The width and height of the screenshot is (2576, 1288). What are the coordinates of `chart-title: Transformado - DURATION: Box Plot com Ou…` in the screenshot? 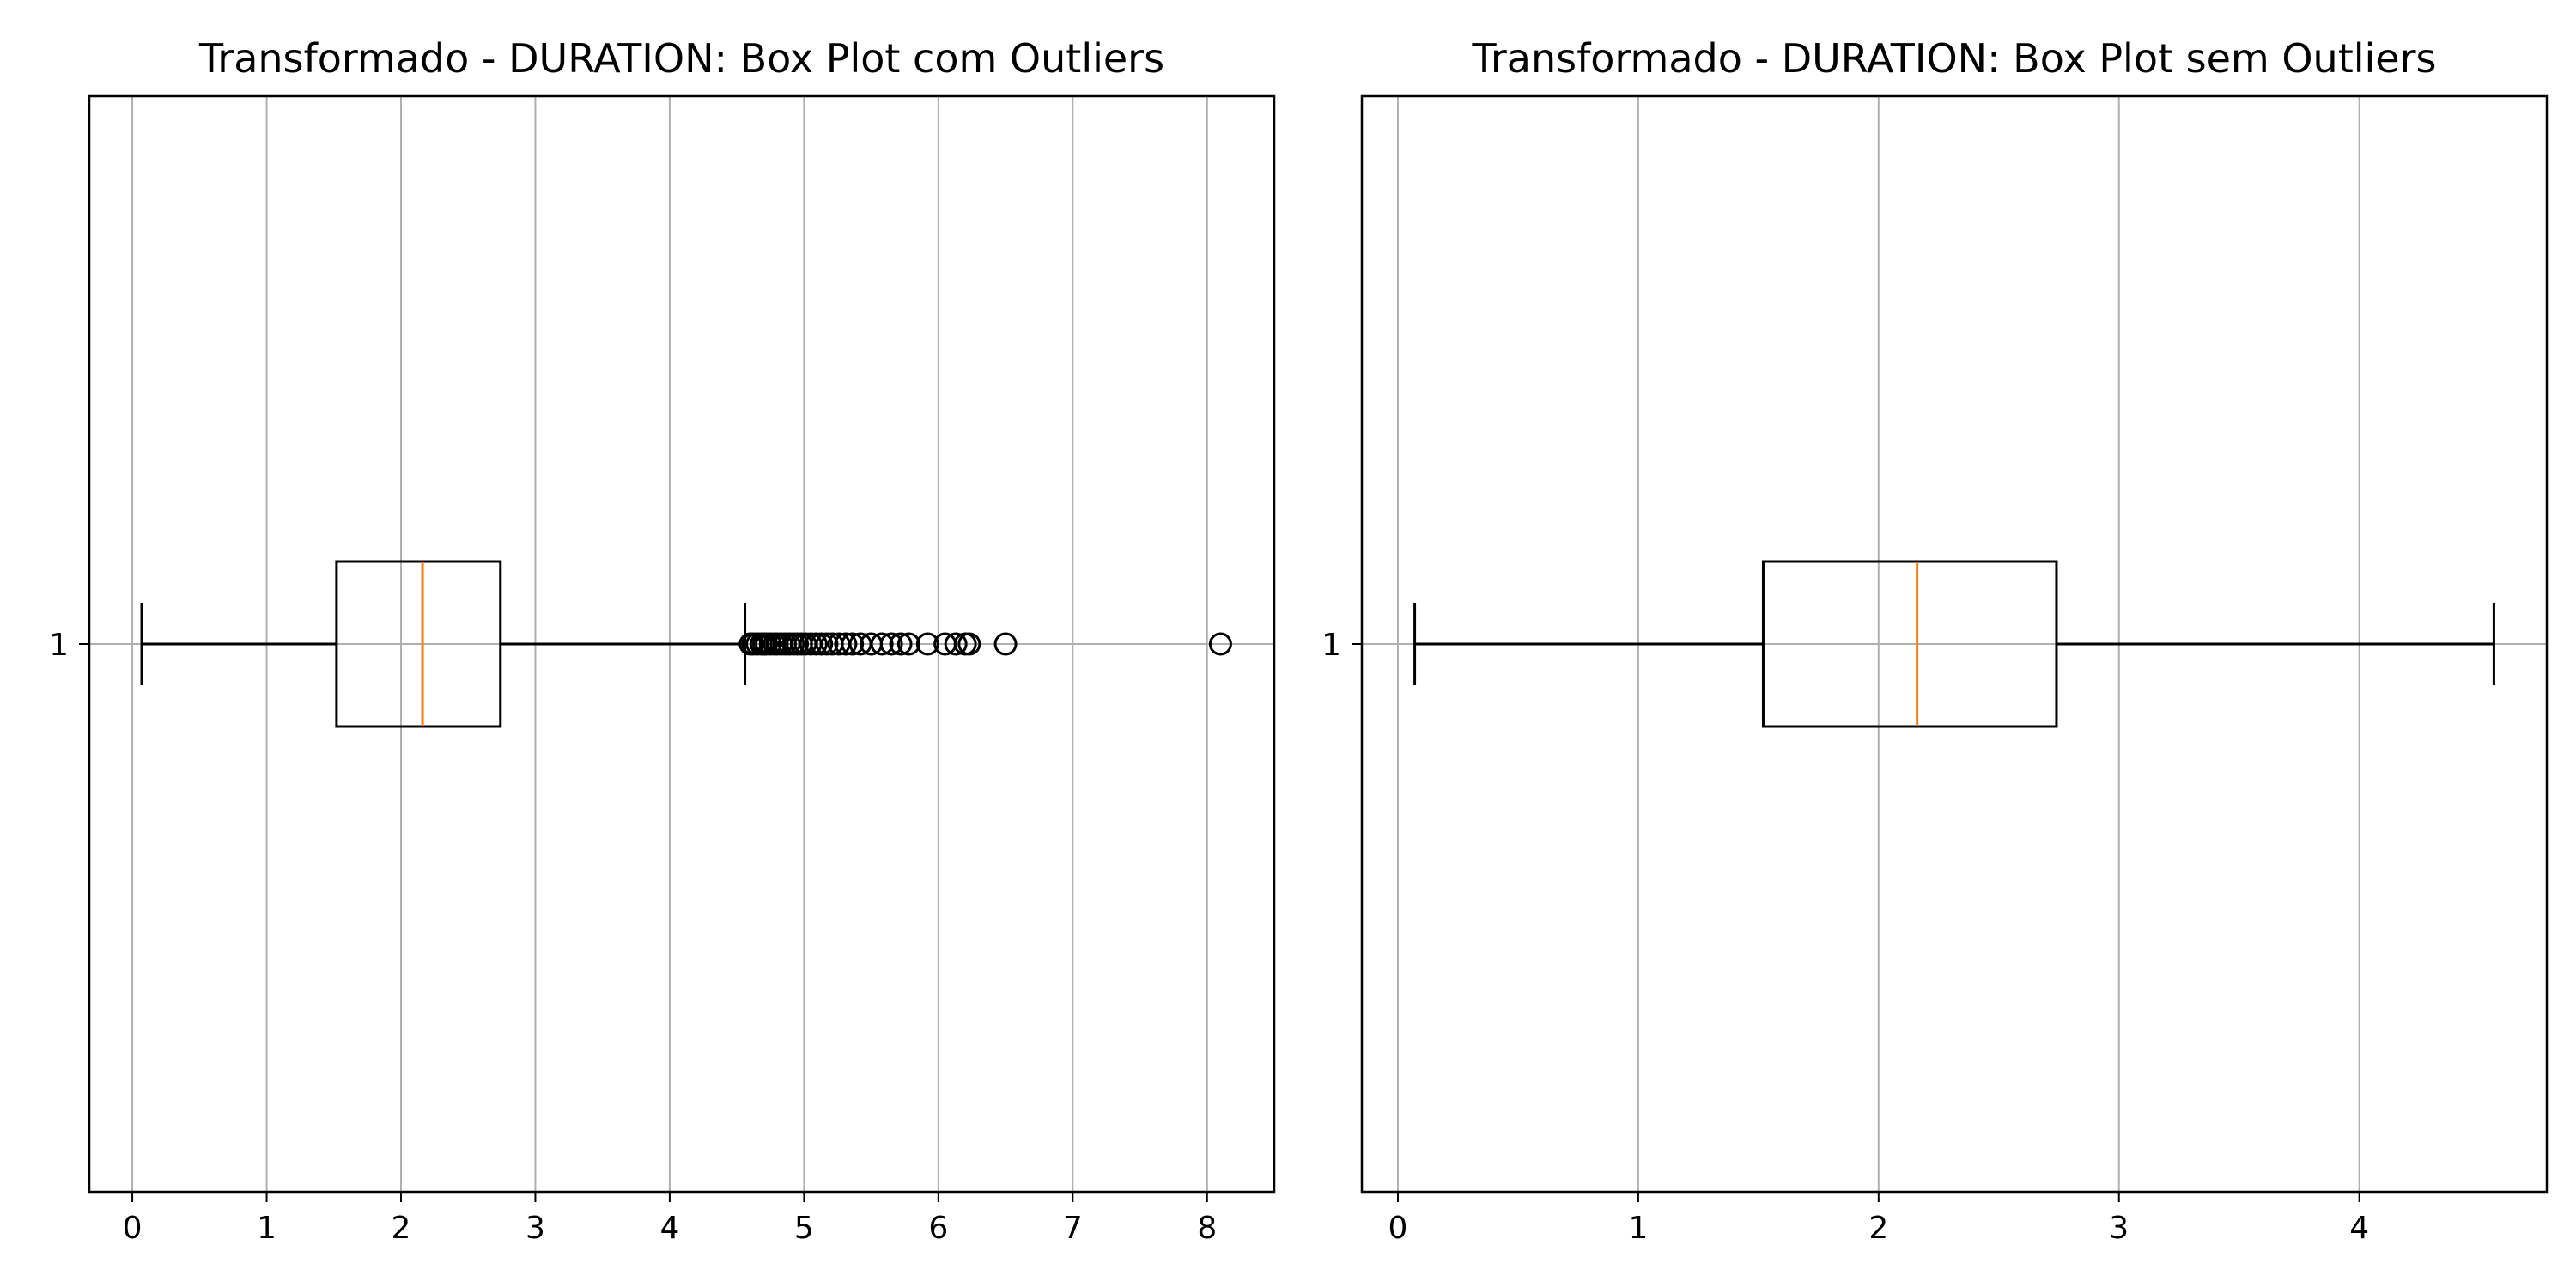 It's located at (681, 59).